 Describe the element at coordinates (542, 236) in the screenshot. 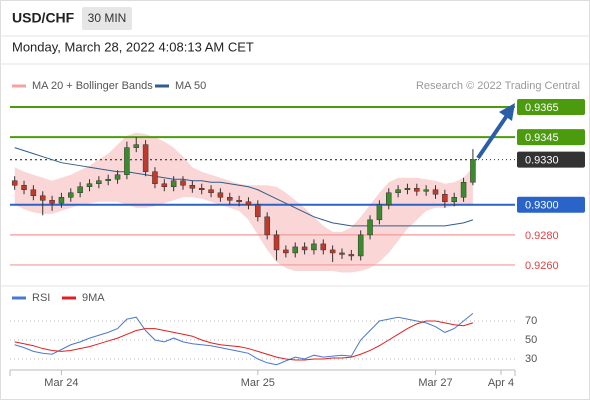

I see `level-label: 0.9280` at that location.